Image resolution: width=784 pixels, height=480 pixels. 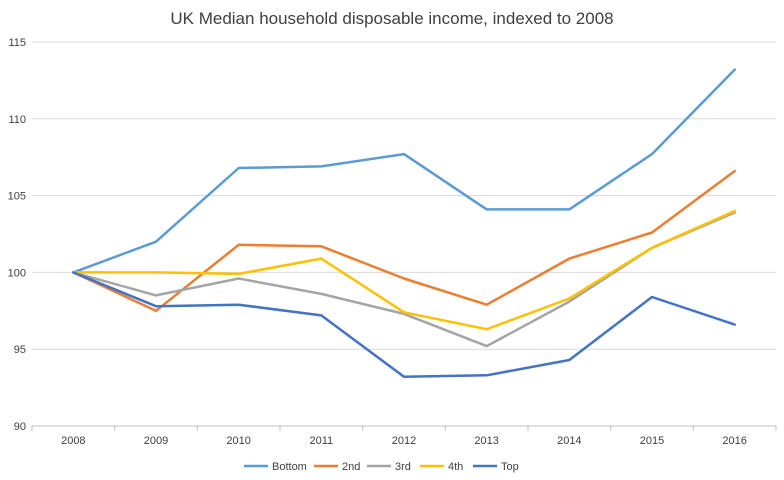 I want to click on legend-label: 4th, so click(x=455, y=467).